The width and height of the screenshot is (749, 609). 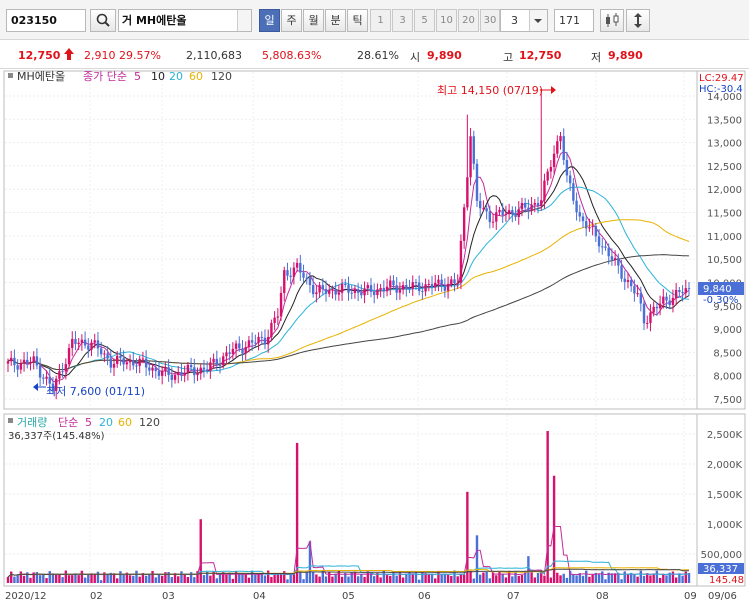 I want to click on period-minute: 분, so click(x=335, y=20).